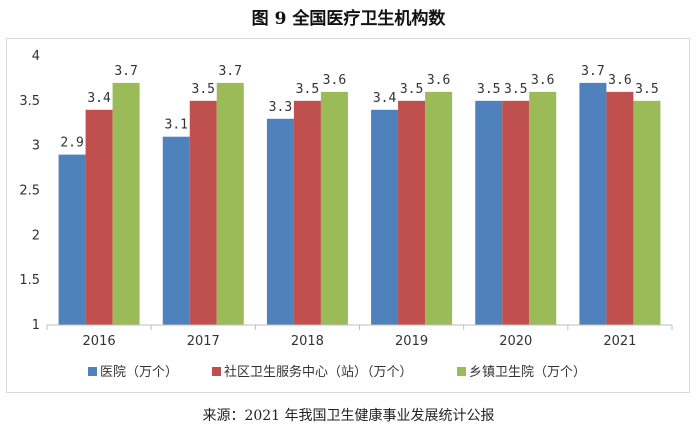 Image resolution: width=697 pixels, height=430 pixels. I want to click on data-label: 3.1, so click(176, 125).